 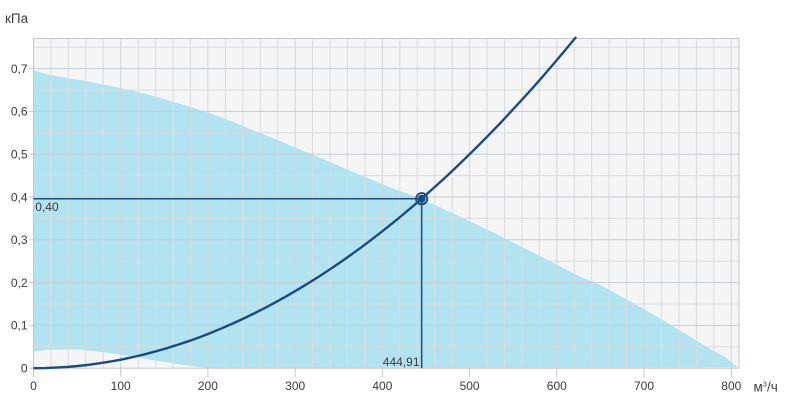 What do you see at coordinates (19, 197) in the screenshot?
I see `svg-text: 0,4` at bounding box center [19, 197].